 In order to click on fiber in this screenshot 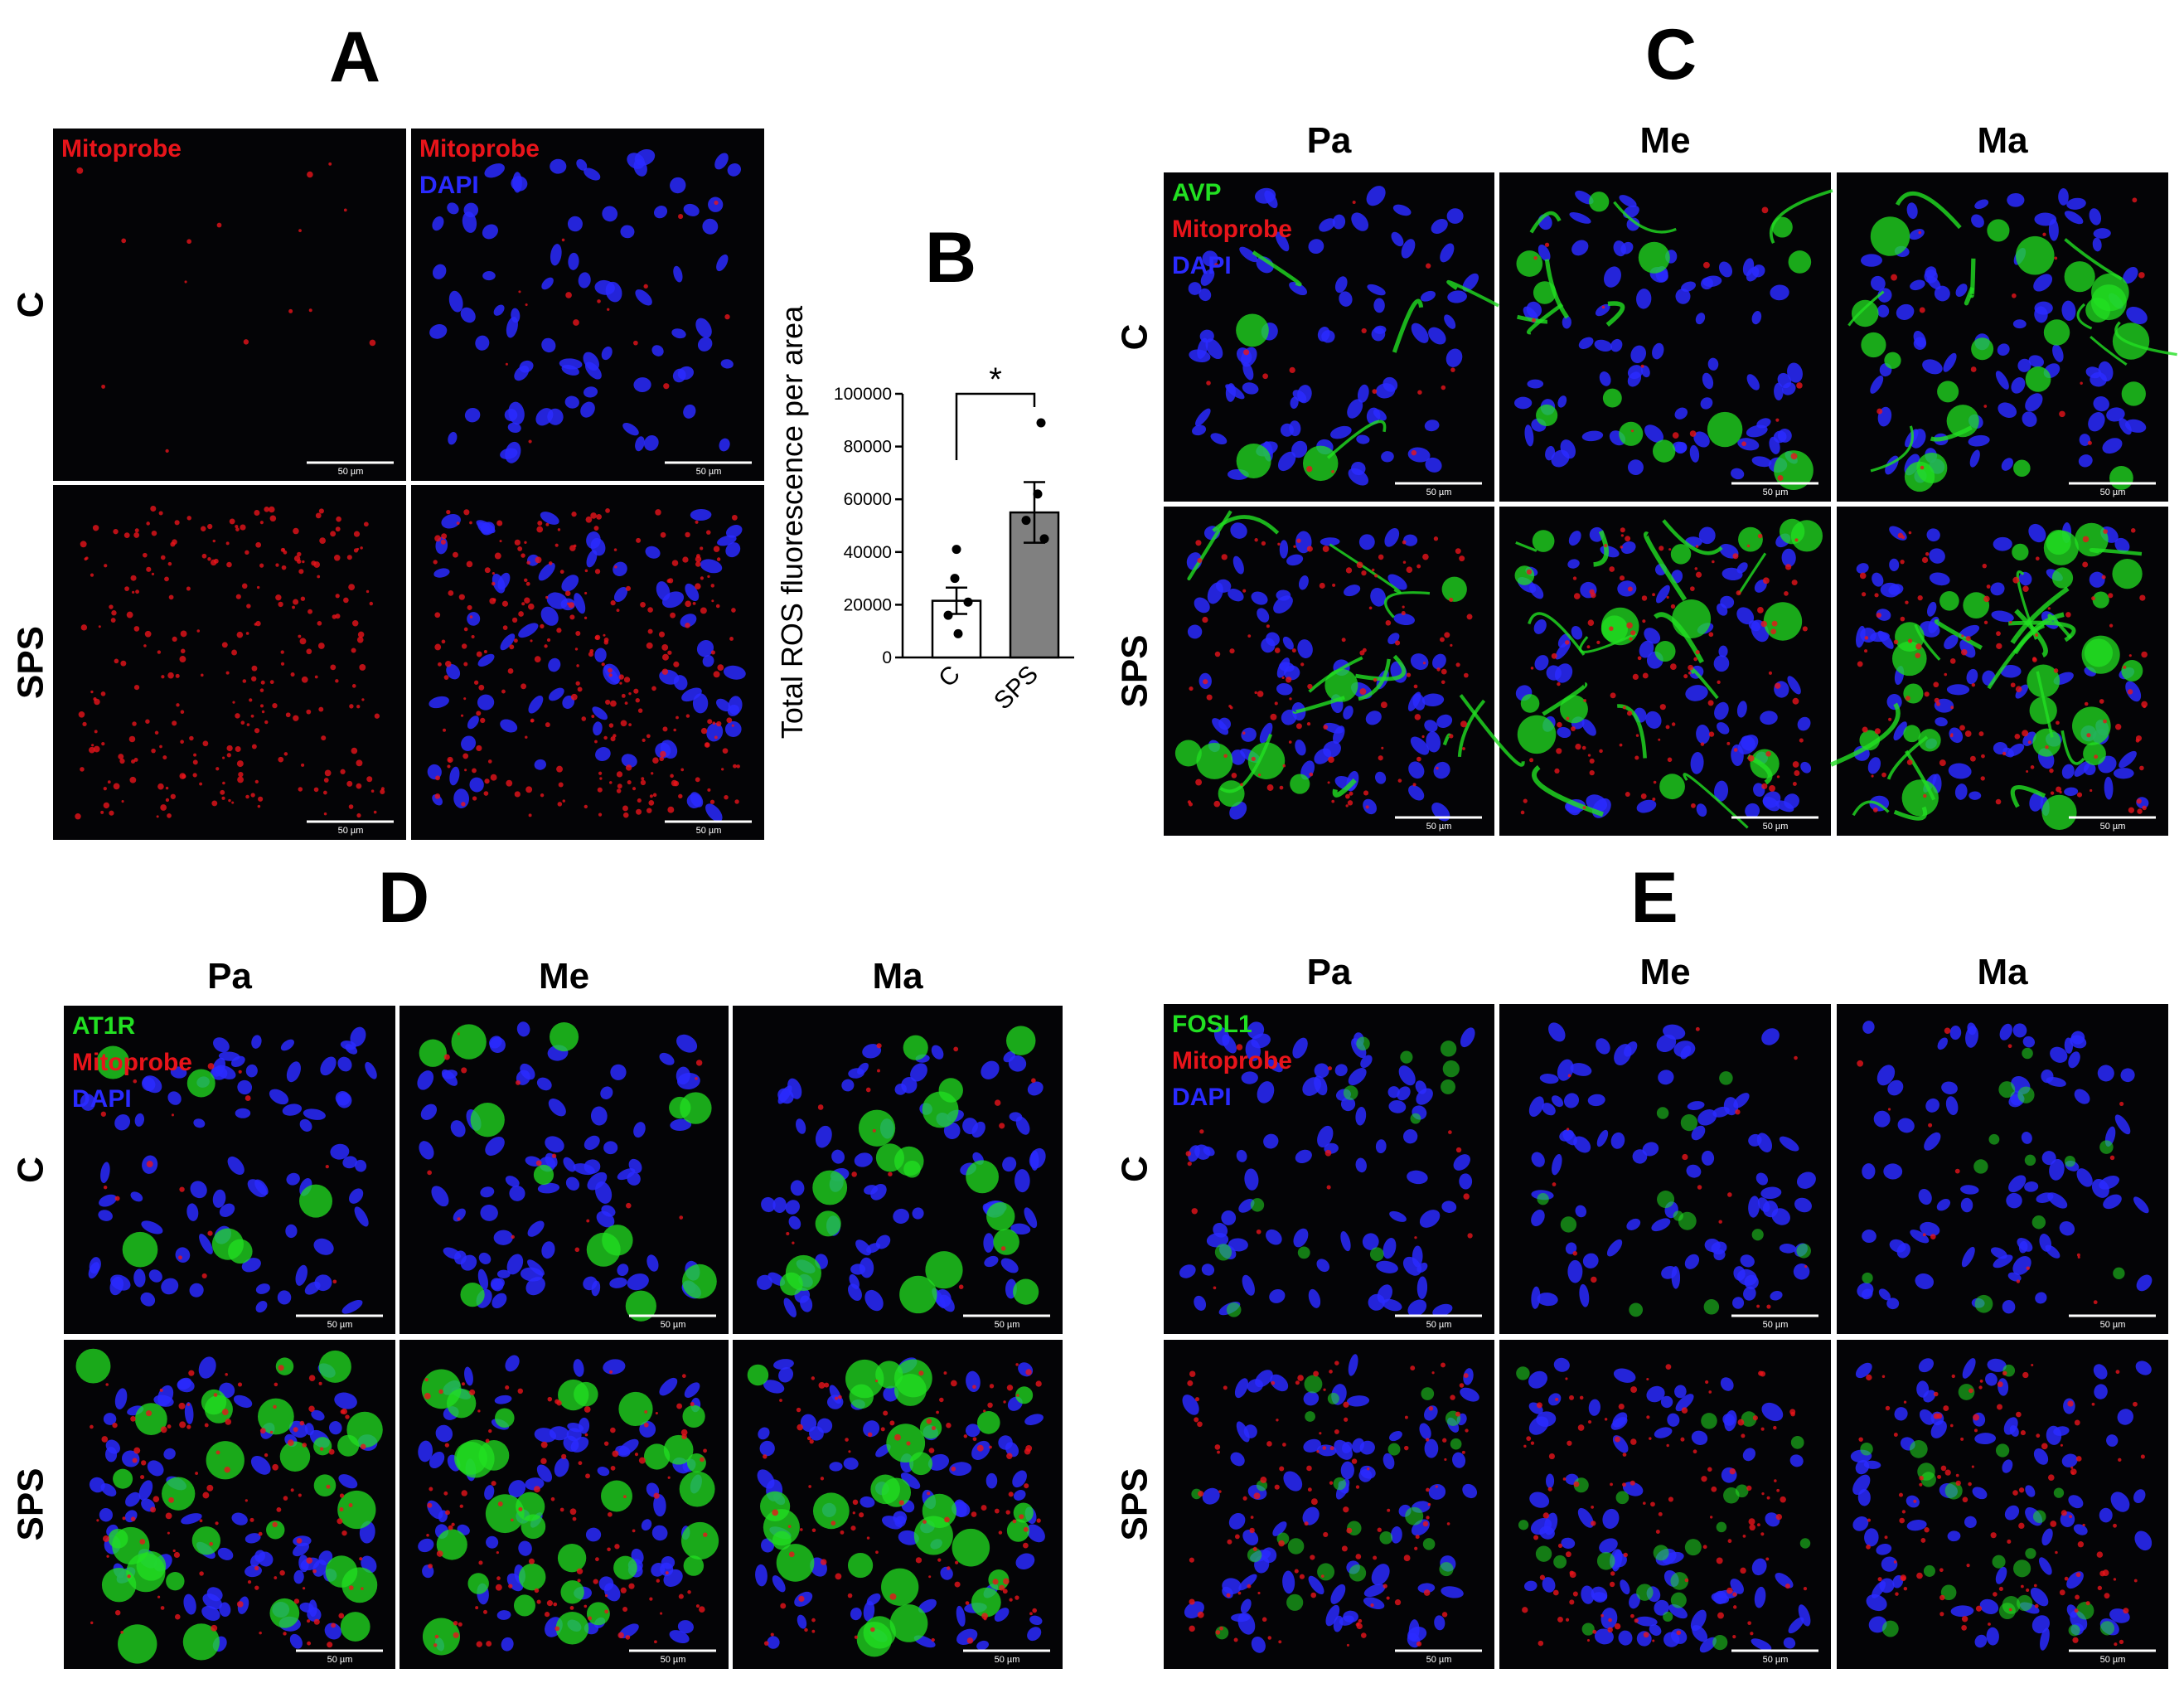, I will do `click(1557, 289)`.